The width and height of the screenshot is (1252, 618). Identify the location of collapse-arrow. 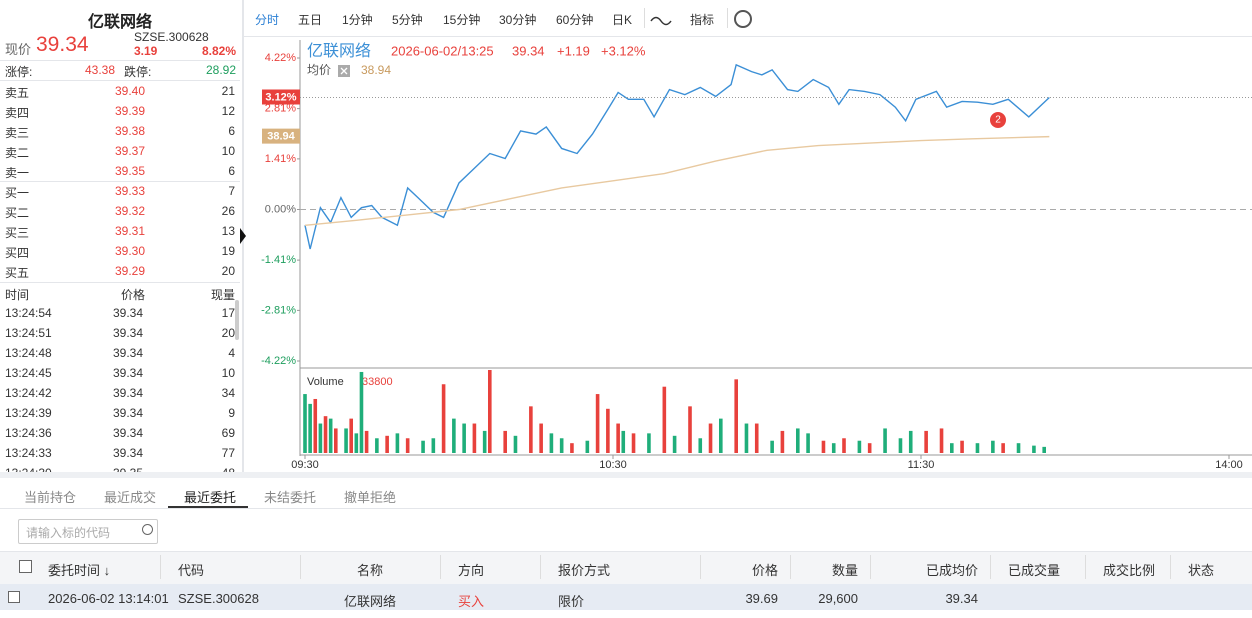
(243, 236).